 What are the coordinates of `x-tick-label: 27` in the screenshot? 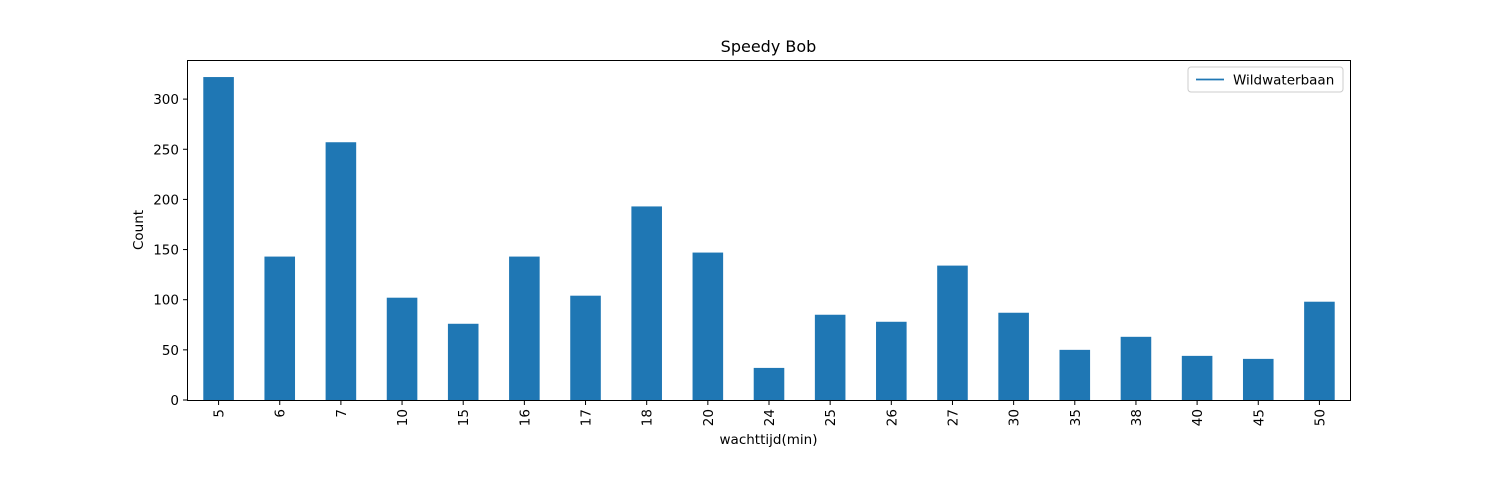 It's located at (953, 417).